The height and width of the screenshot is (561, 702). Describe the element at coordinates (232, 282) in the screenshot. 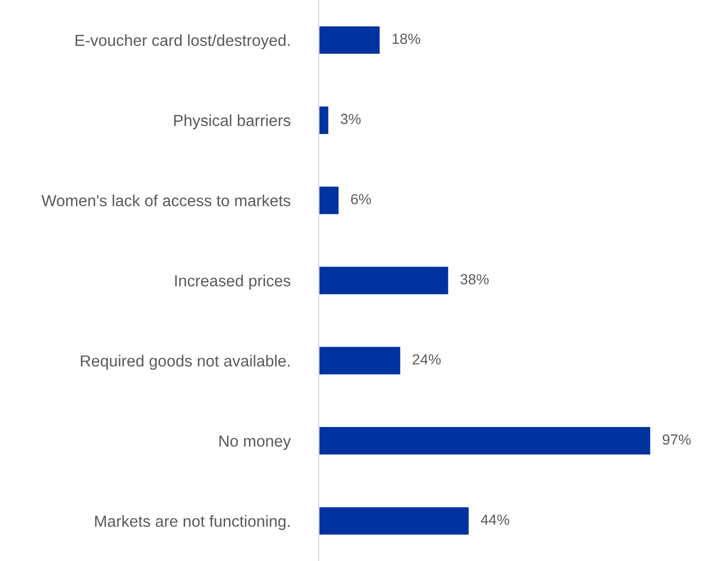

I see `y-tick-label: Increased prices` at that location.